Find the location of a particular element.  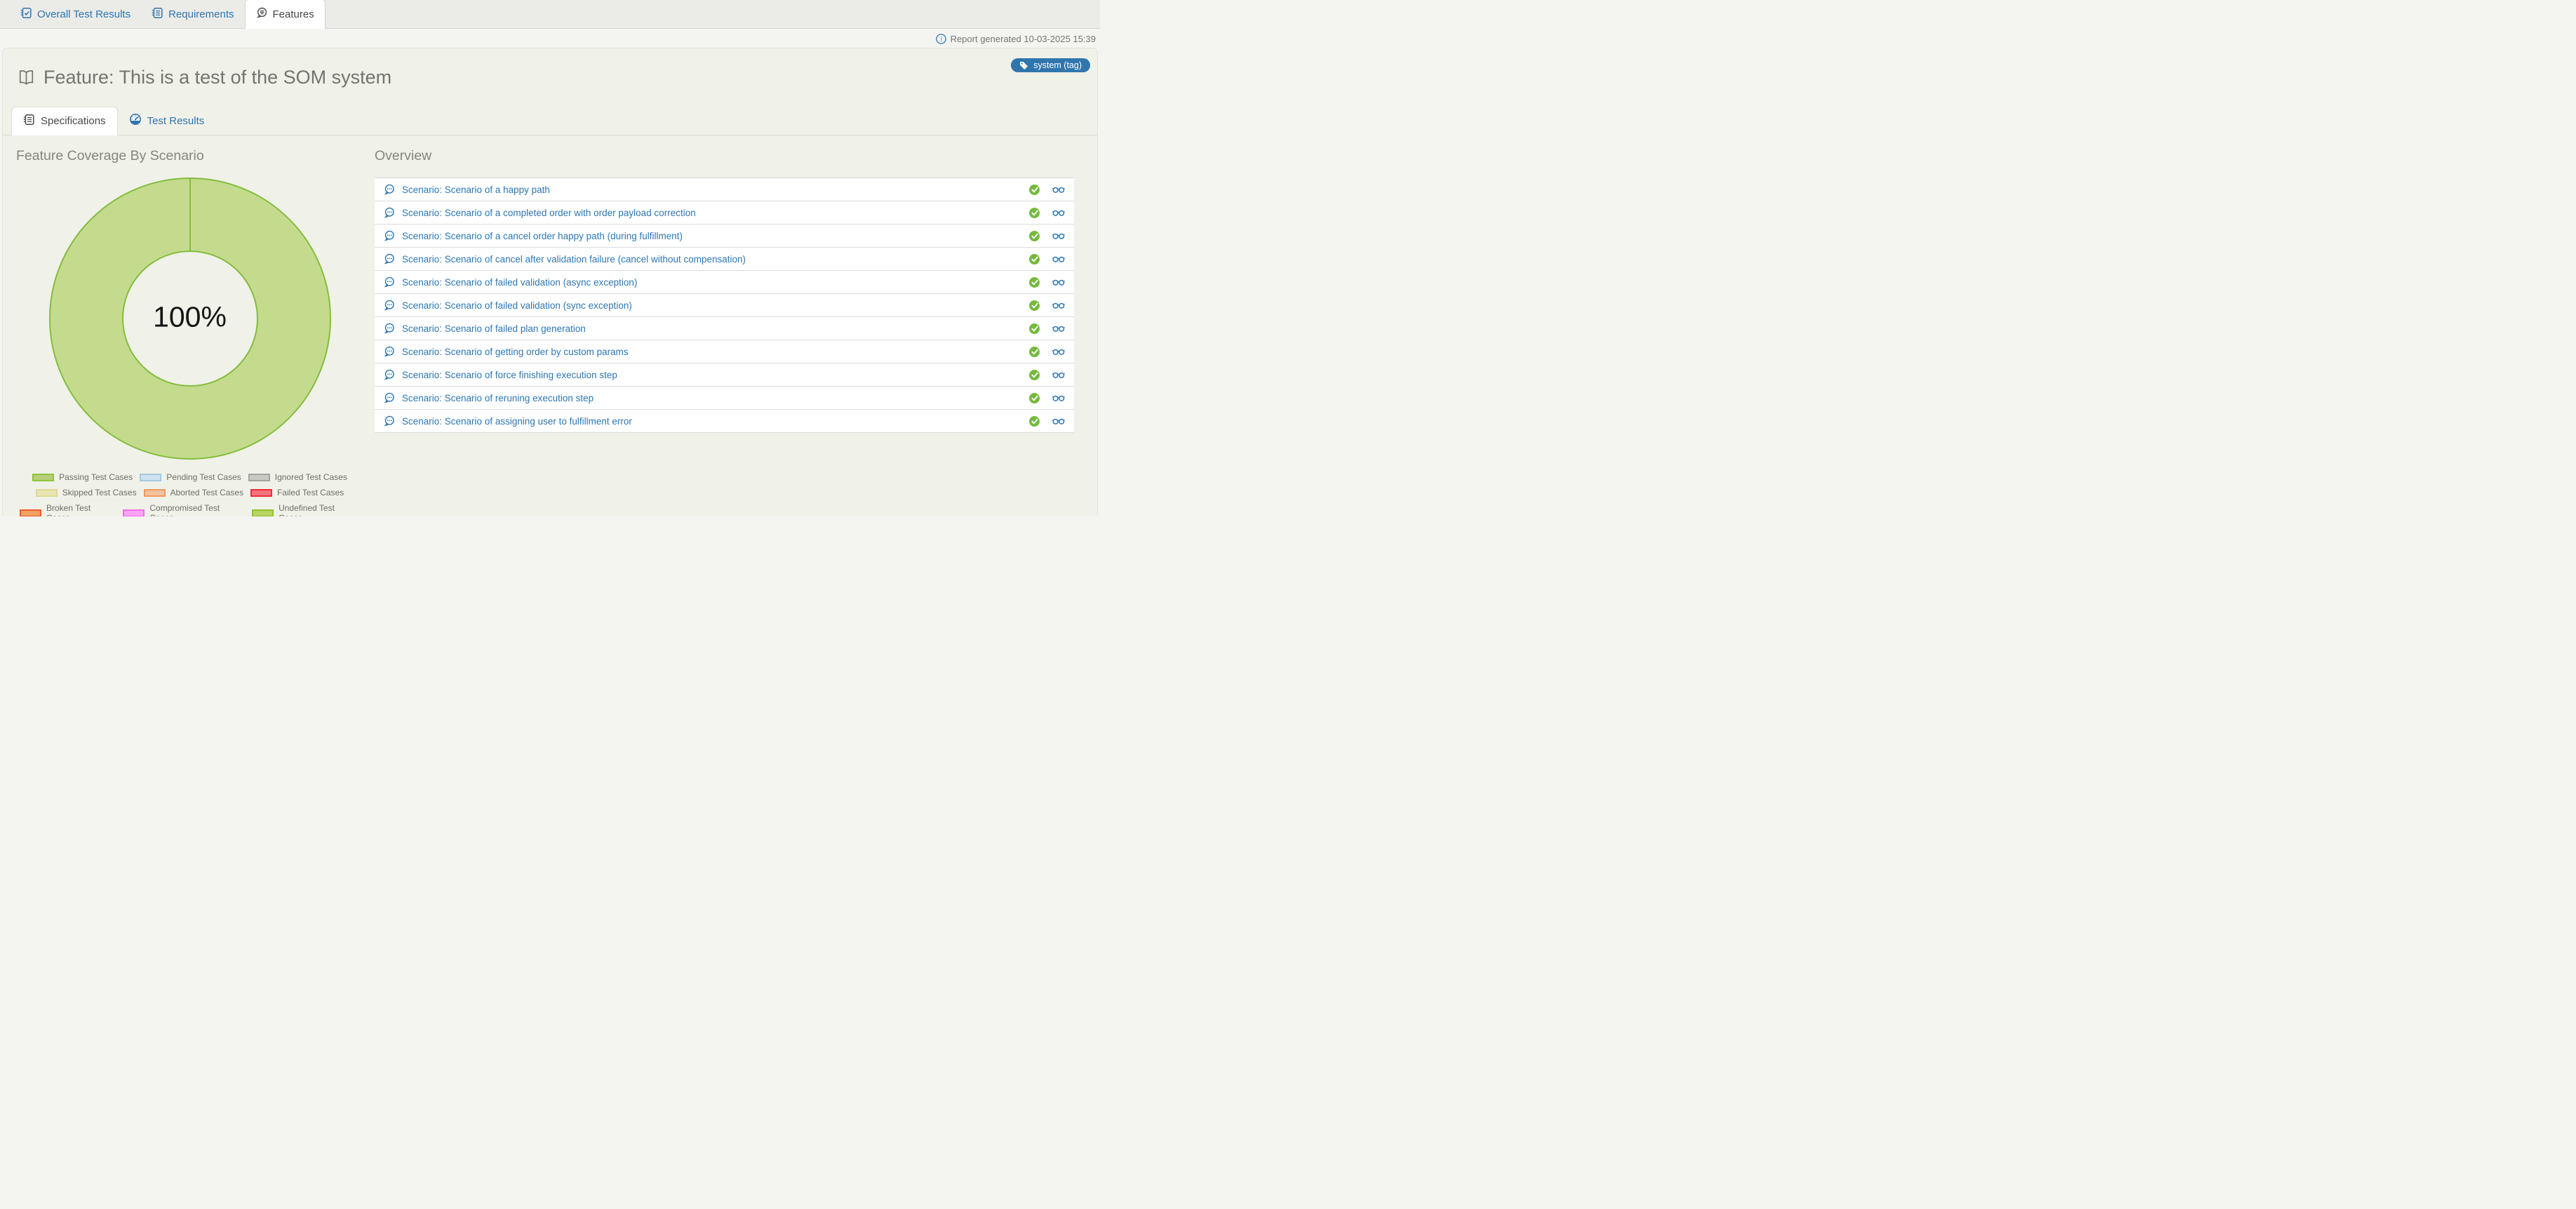

tab-specifications: Specifications is located at coordinates (64, 121).